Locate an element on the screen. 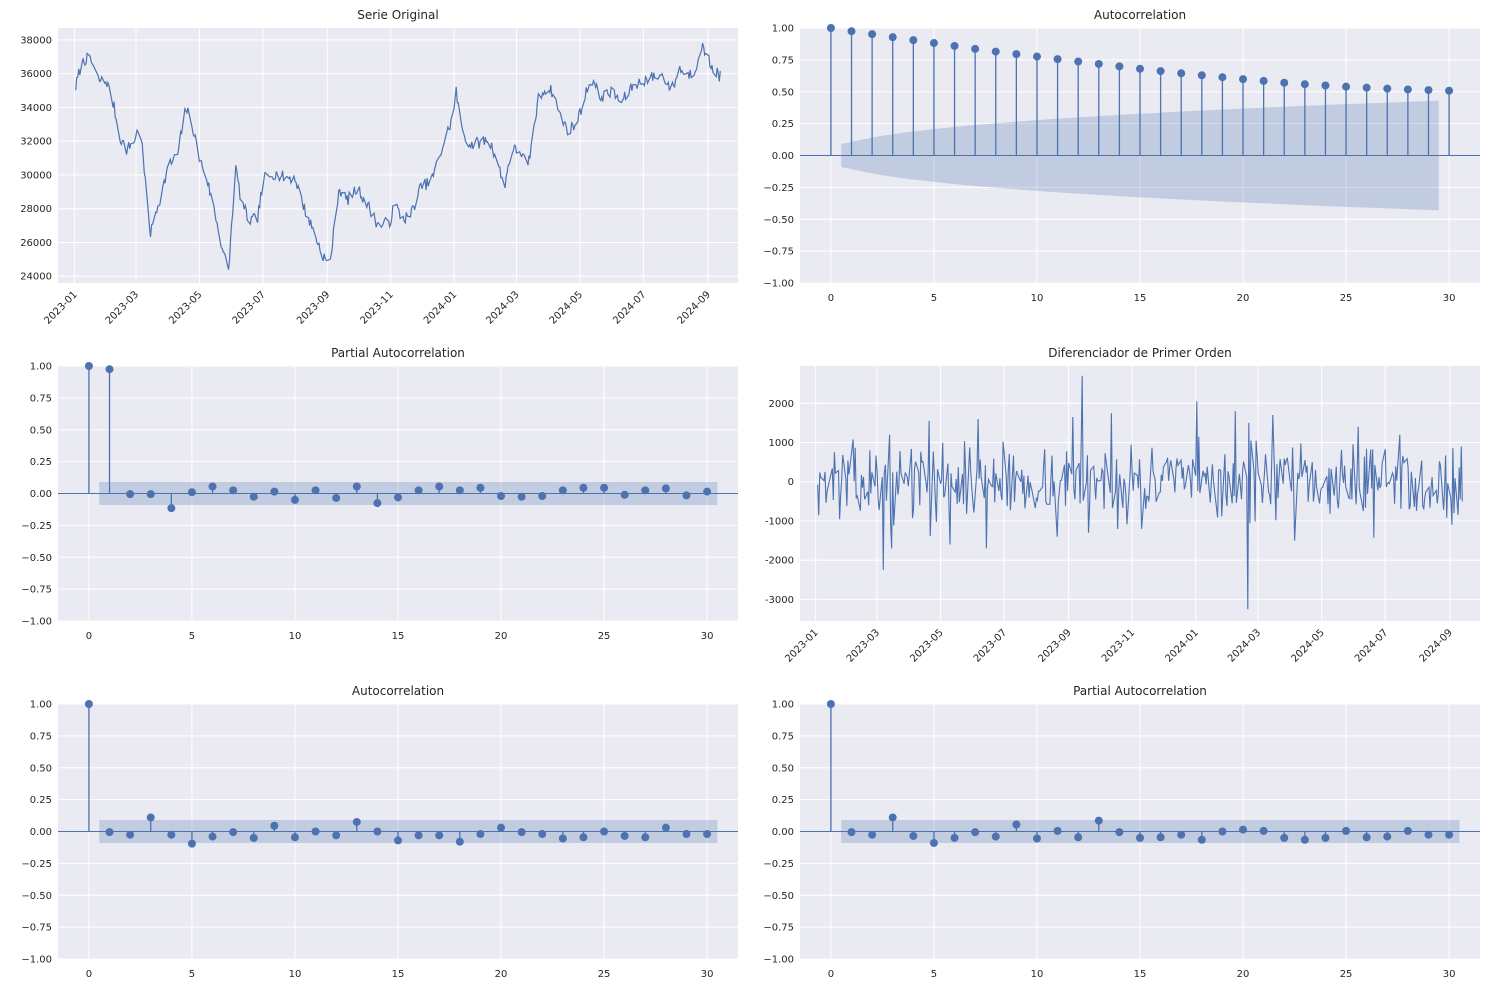 The image size is (1491, 996). serie-original-xtick-label: 2023-09 is located at coordinates (313, 307).